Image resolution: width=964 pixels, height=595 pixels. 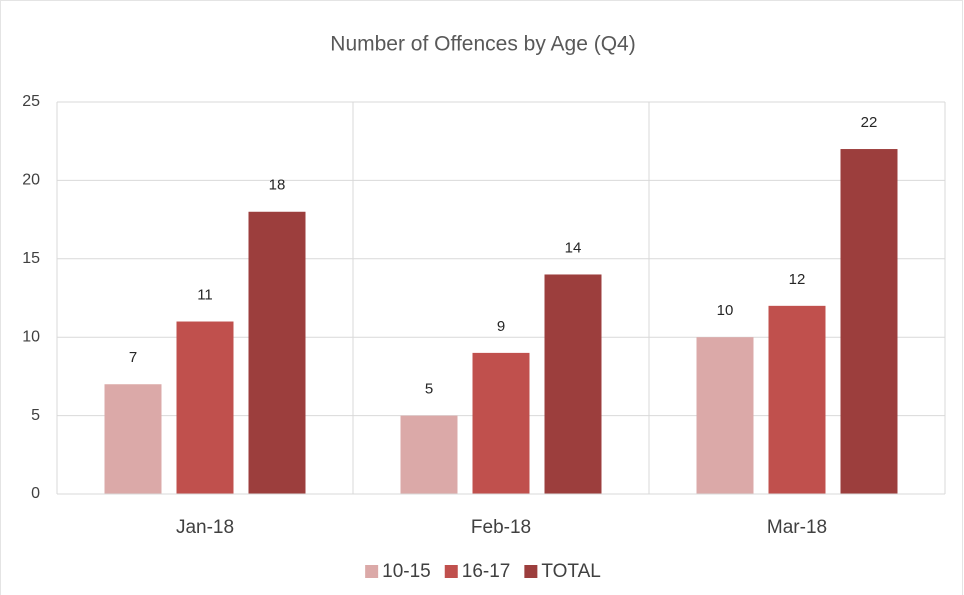 What do you see at coordinates (205, 527) in the screenshot?
I see `x-tick-label: Jan-18` at bounding box center [205, 527].